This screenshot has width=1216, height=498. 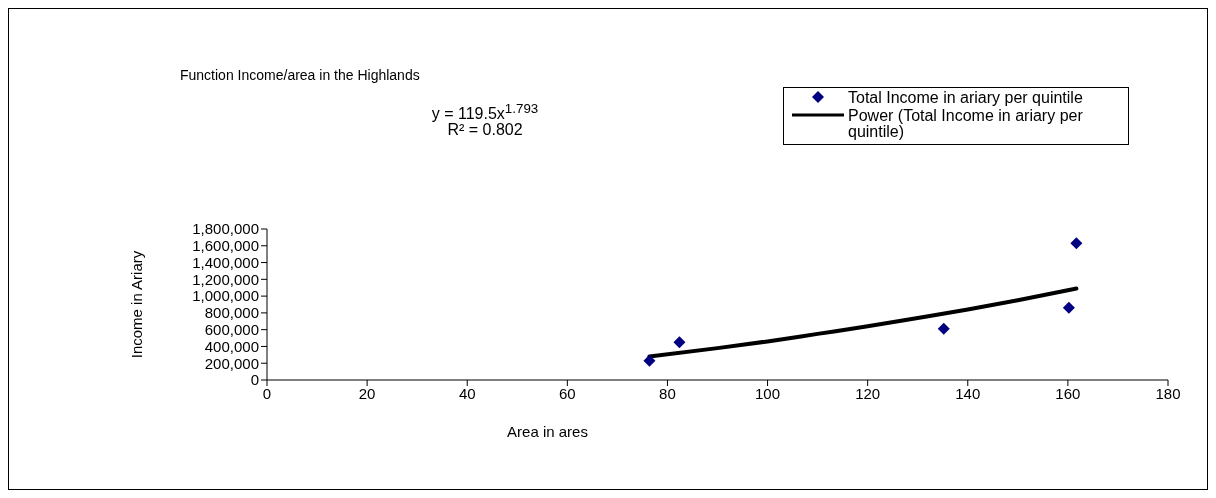 What do you see at coordinates (254, 380) in the screenshot?
I see `y-tick-label: 0` at bounding box center [254, 380].